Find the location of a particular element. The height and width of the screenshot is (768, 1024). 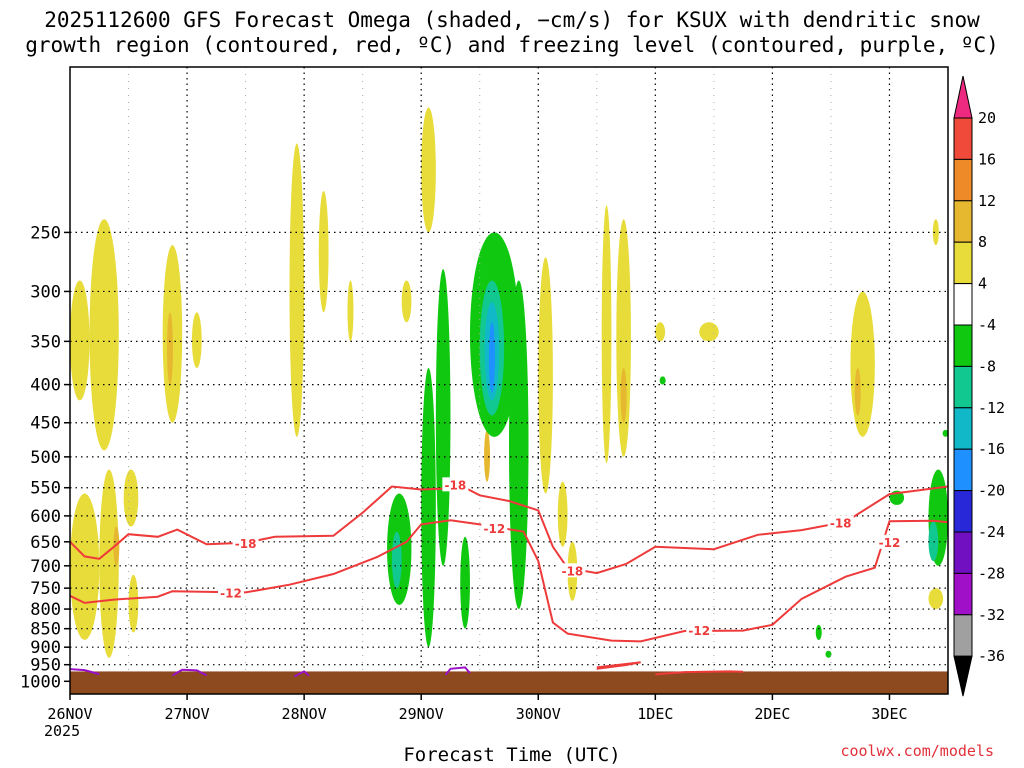

credit-link: coolwx.com/models is located at coordinates (917, 751).